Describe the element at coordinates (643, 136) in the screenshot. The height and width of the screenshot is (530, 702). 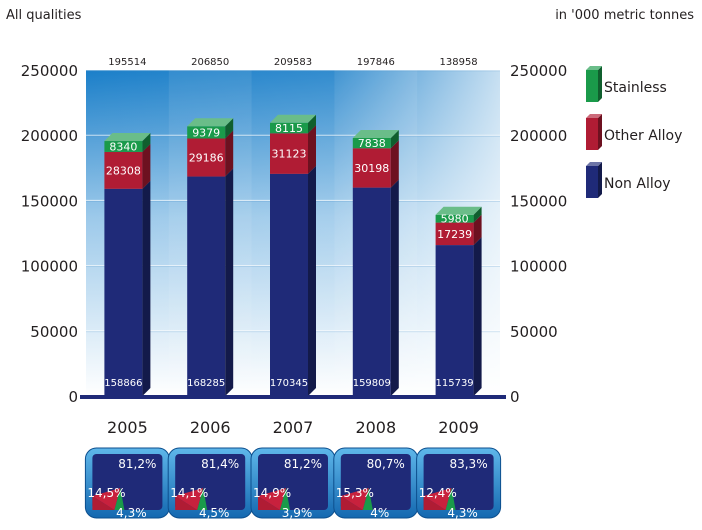
I see `legend-label-other-alloy: Other Alloy` at that location.